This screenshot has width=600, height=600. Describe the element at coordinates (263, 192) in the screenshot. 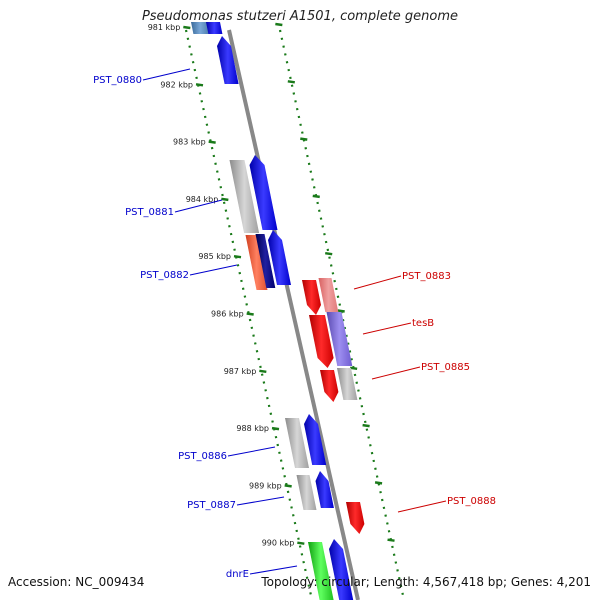

I see `gene-feature-pst0881` at that location.